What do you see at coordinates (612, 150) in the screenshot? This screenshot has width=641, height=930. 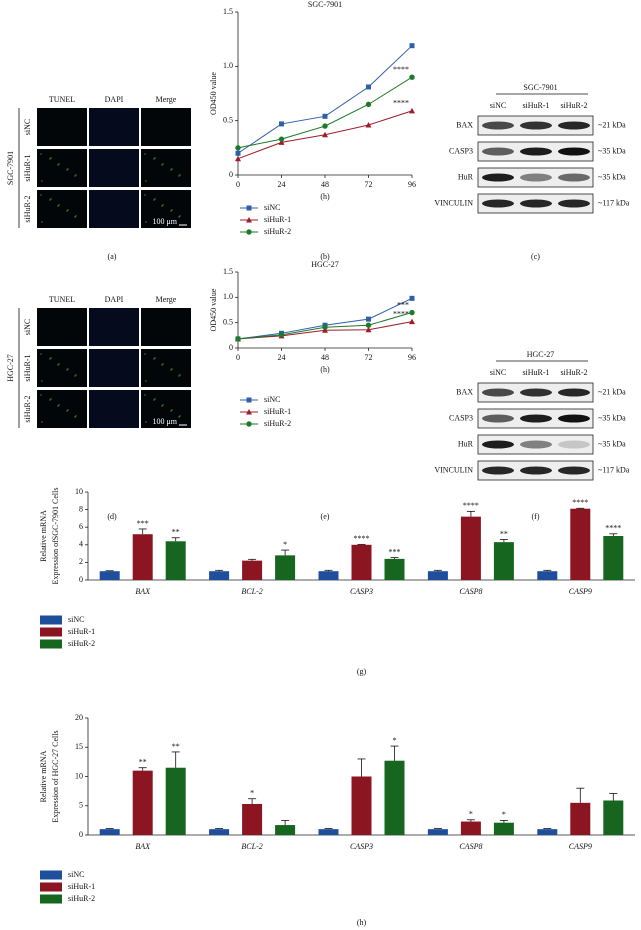 I see `size-label: ~35 kDa` at bounding box center [612, 150].